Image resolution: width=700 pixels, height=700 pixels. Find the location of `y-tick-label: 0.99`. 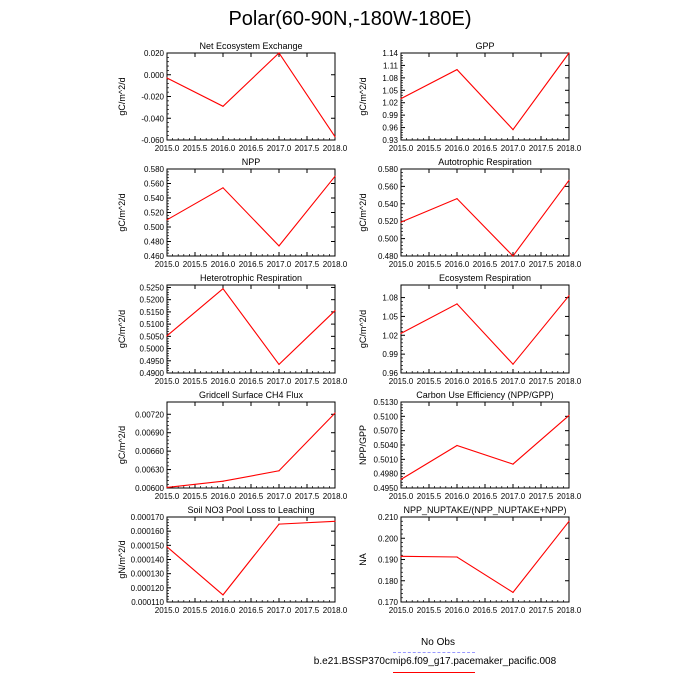

y-tick-label: 0.99 is located at coordinates (390, 115).